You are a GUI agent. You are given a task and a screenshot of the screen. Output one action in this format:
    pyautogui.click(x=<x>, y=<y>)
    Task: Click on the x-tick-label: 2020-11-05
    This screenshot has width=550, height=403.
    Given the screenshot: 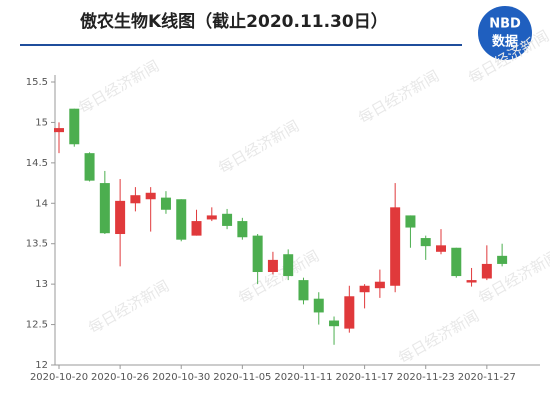 What is the action you would take?
    pyautogui.click(x=242, y=377)
    